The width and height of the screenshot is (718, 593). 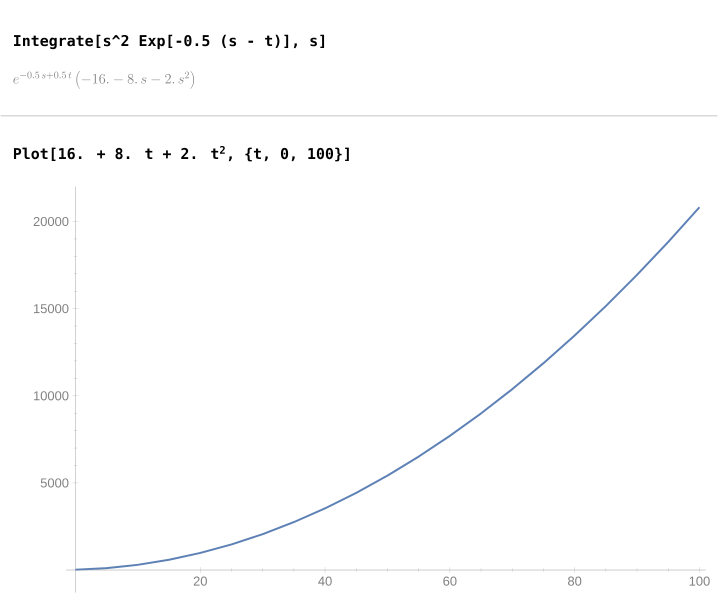 I want to click on text: $e^{-0.5\,s+0.5\,t}\left(-16.-8.\,s-2.\,s^{2}\right)$, so click(x=103, y=79).